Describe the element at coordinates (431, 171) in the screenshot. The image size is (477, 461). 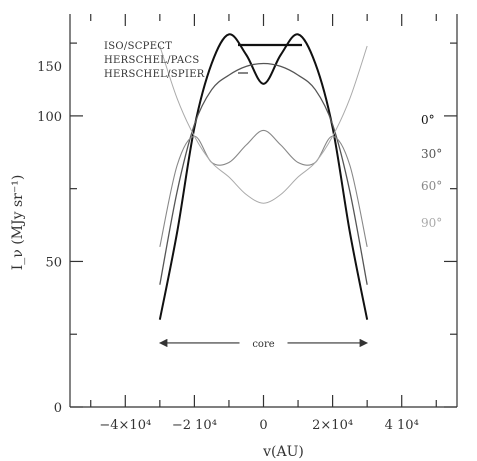
I see `series-labels: 0° 30° 60° 90°` at that location.